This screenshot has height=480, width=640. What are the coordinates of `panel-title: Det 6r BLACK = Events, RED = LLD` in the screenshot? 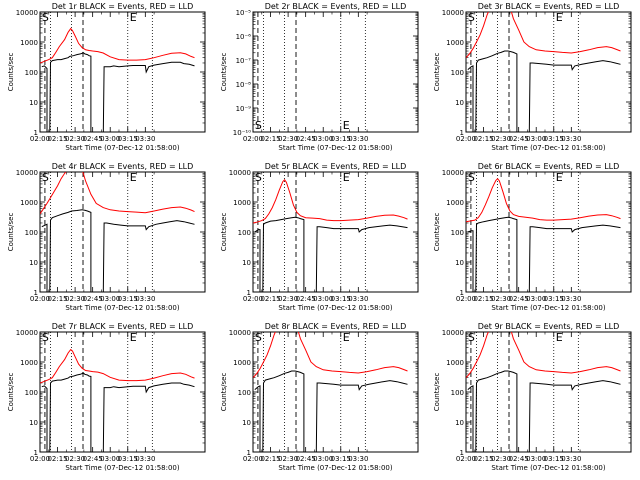 It's located at (549, 166).